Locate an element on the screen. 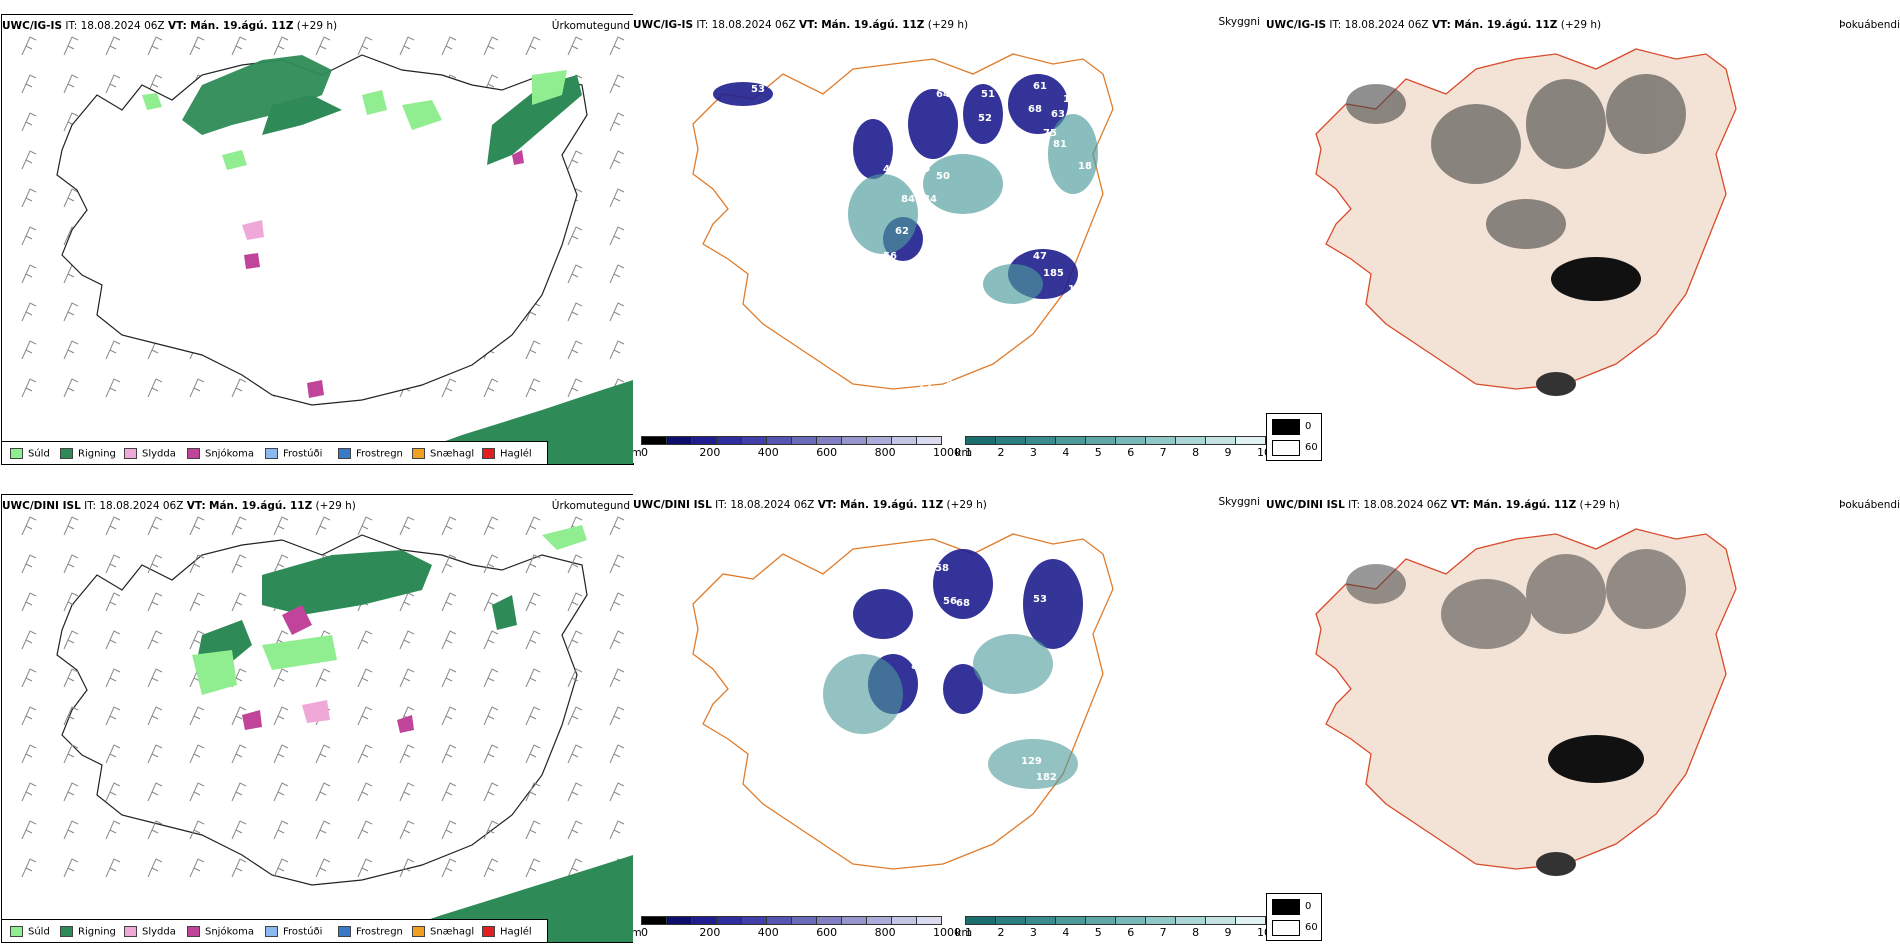  cloud-base-colorbar-tick: 0 is located at coordinates (644, 452).